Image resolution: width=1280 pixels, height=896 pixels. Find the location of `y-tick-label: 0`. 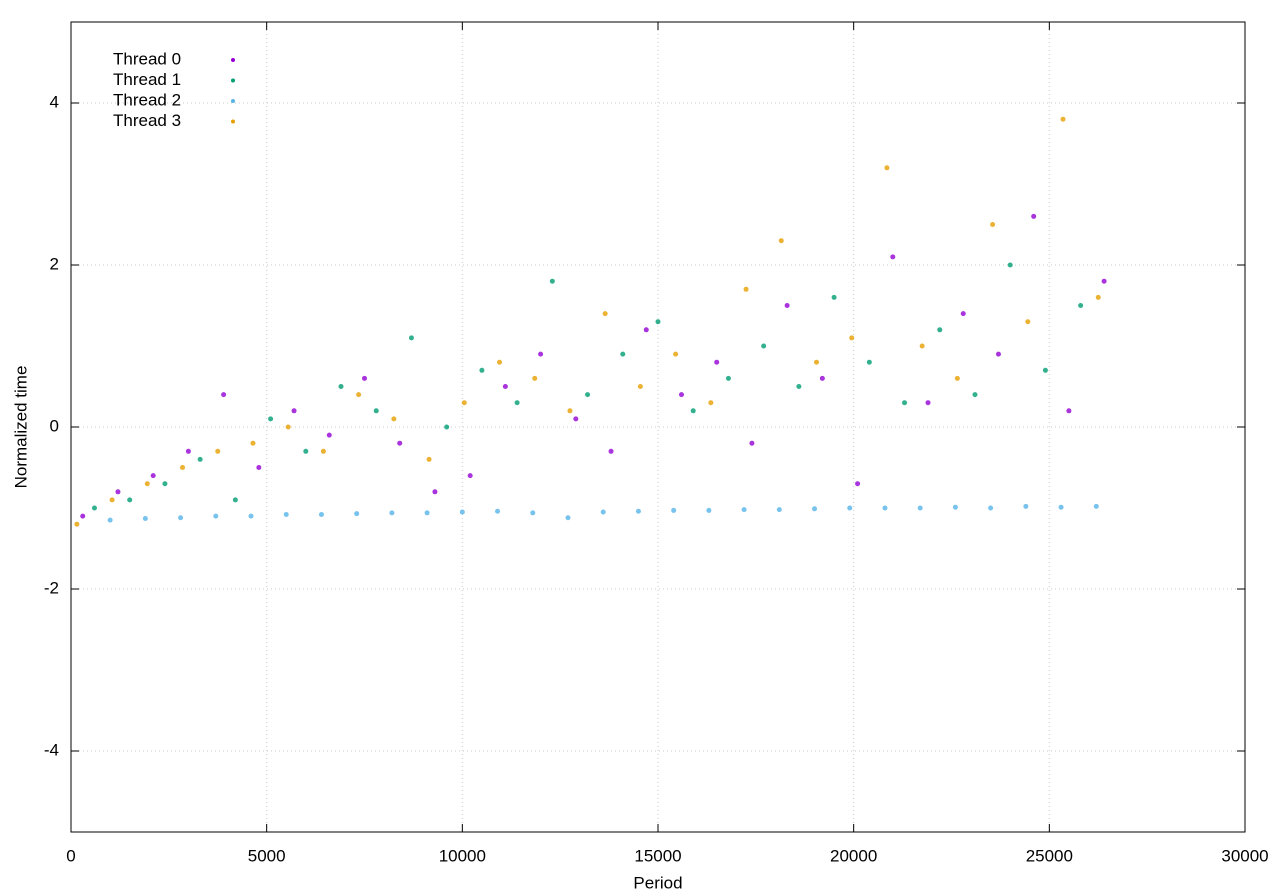

y-tick-label: 0 is located at coordinates (54, 425).